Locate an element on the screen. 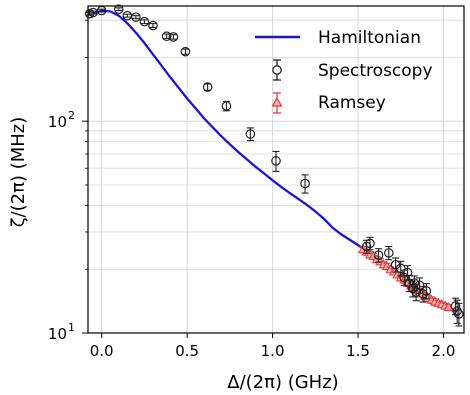 Image resolution: width=470 pixels, height=395 pixels. legend-ramsey-label: Ramsey is located at coordinates (352, 103).